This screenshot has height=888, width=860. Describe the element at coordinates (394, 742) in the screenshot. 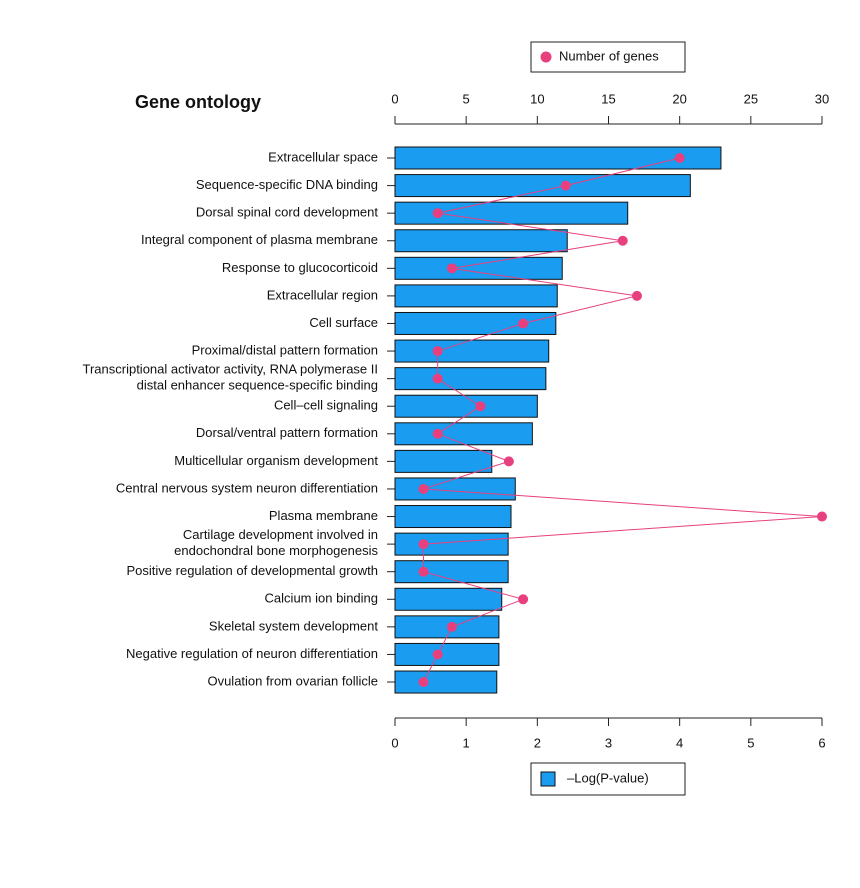

I see `x-tick-label: 0` at that location.